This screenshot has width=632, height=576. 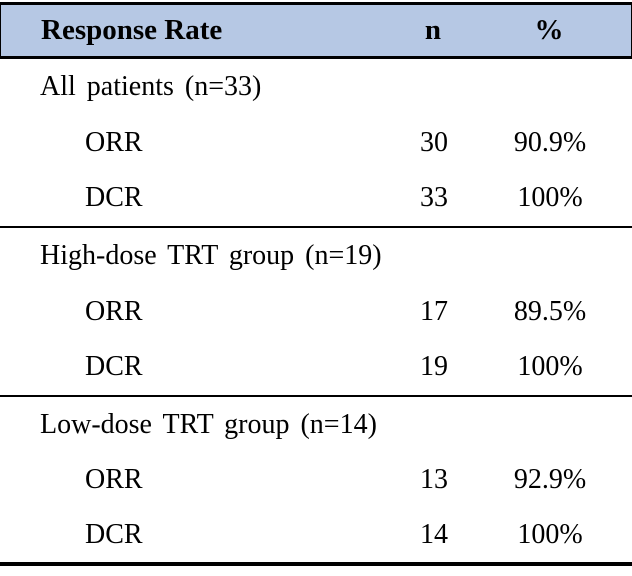 I want to click on header-cell-percent: %, so click(x=549, y=30).